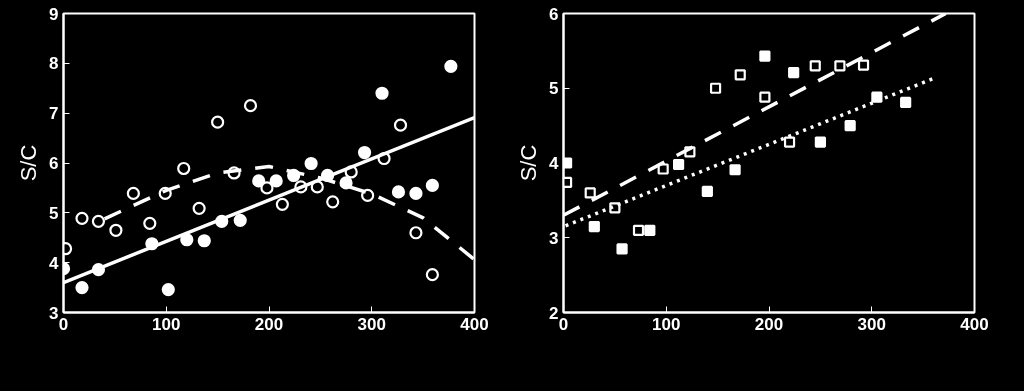  What do you see at coordinates (54, 14) in the screenshot?
I see `y-tick-label: 9` at bounding box center [54, 14].